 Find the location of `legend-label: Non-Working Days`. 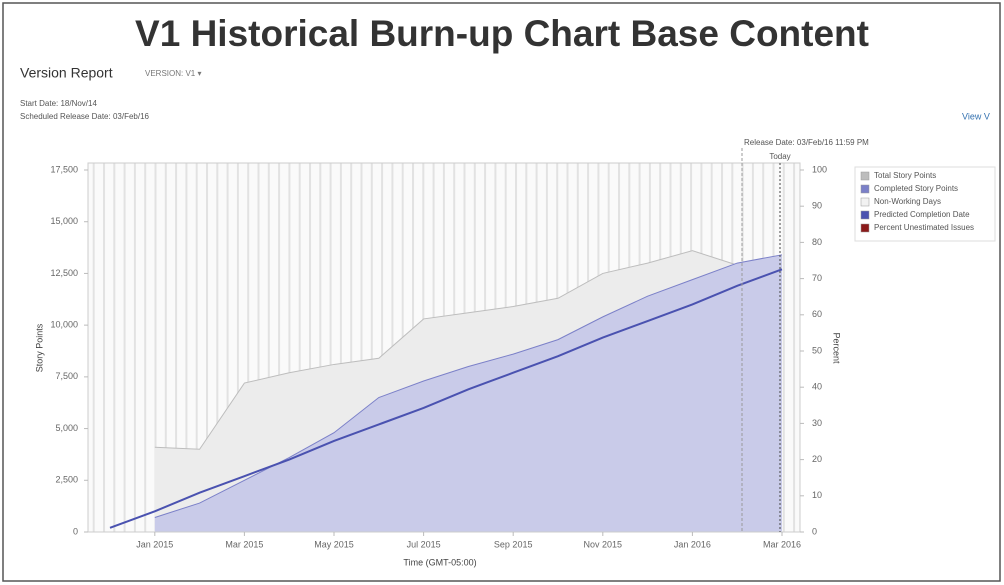

legend-label: Non-Working Days is located at coordinates (907, 201).